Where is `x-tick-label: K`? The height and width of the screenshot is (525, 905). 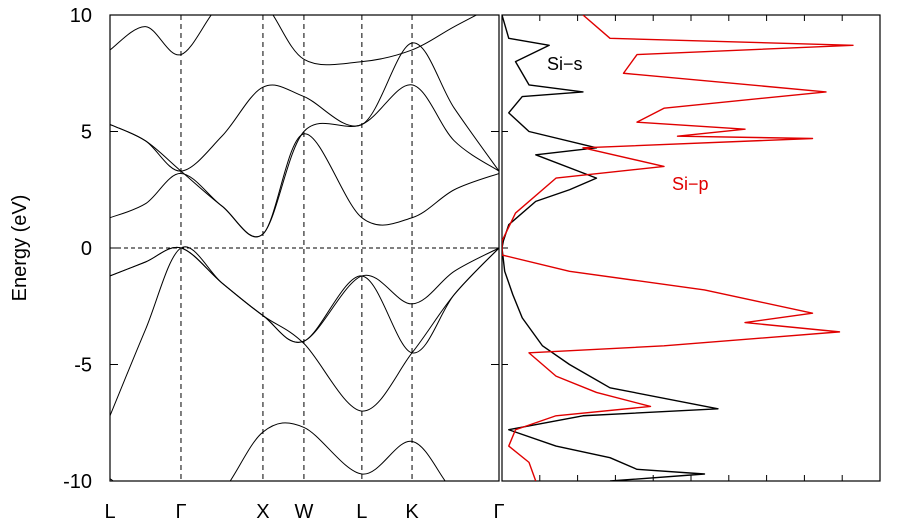
x-tick-label: K is located at coordinates (412, 512).